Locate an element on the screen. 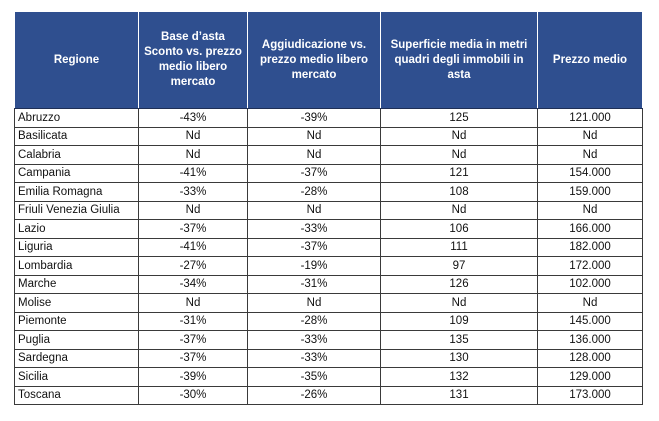 The height and width of the screenshot is (421, 659). cell-superficie: 126 is located at coordinates (459, 284).